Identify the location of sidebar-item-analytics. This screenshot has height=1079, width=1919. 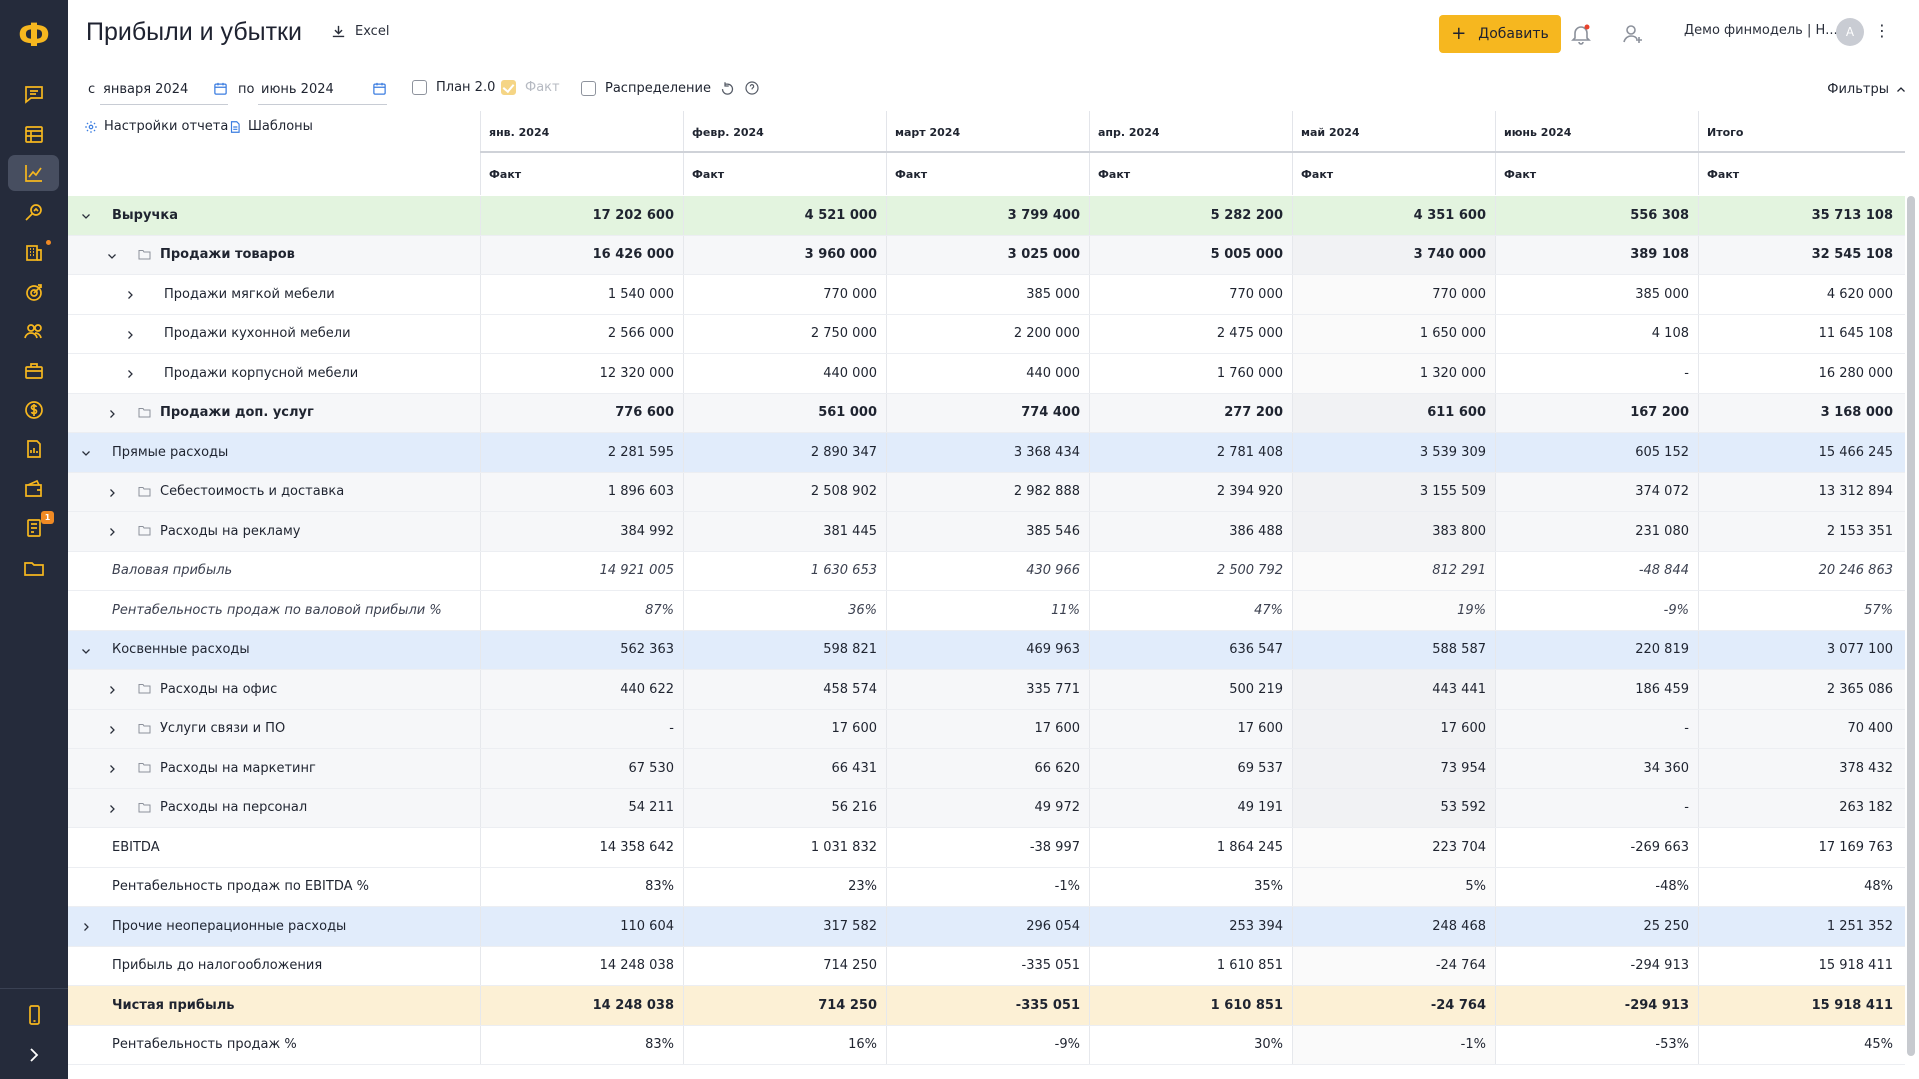
(33, 213).